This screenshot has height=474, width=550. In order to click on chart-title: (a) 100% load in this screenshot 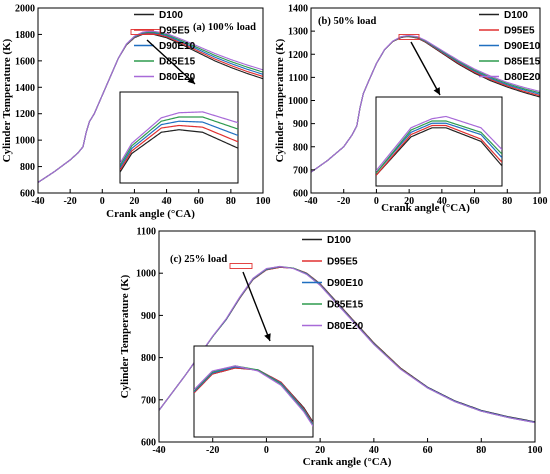, I will do `click(224, 27)`.